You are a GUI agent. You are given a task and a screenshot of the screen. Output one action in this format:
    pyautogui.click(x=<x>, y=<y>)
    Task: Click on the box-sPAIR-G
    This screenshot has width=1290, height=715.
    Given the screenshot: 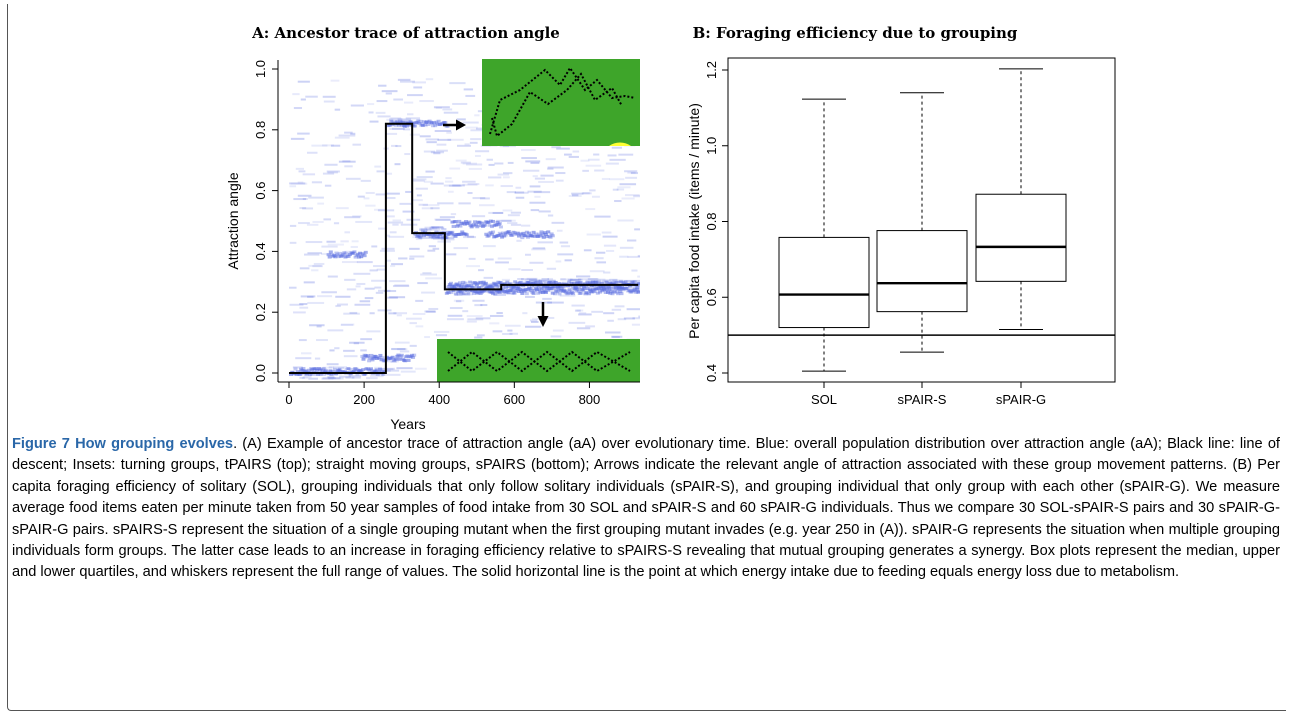 What is the action you would take?
    pyautogui.click(x=1021, y=199)
    